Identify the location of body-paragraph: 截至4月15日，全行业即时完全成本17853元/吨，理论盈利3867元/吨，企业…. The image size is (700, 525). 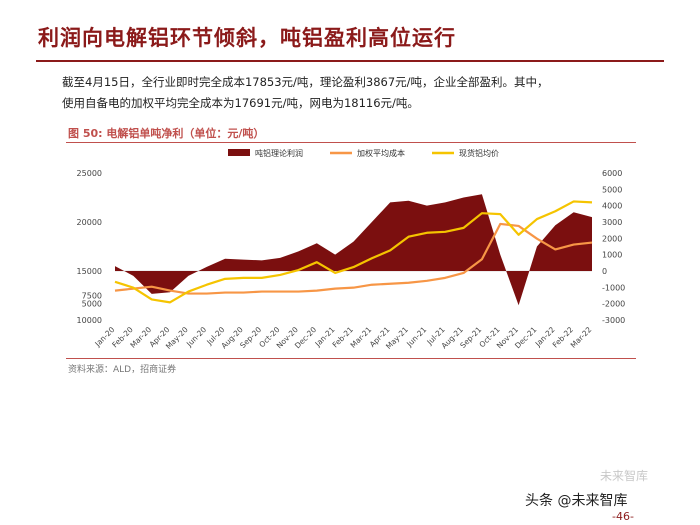
(357, 93).